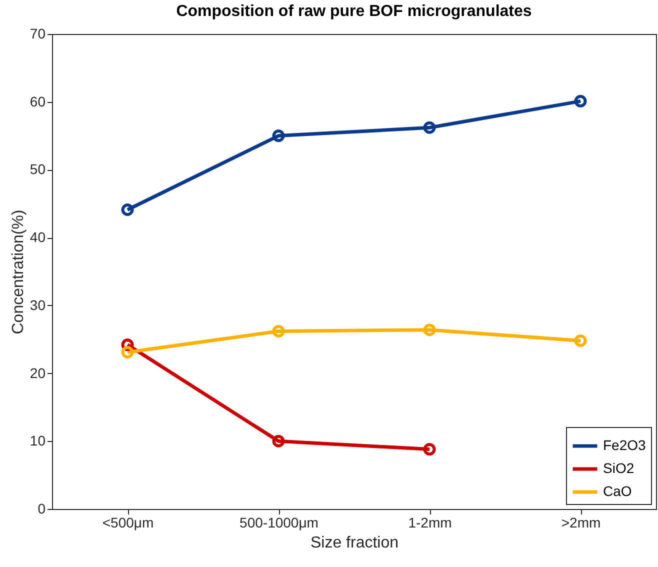  I want to click on legend-label: SiO2, so click(618, 468).